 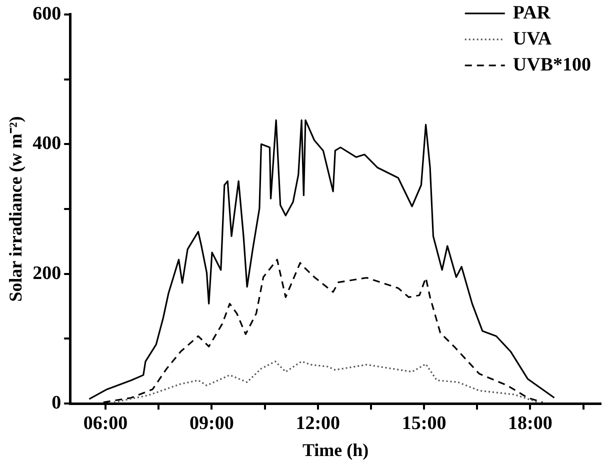 I want to click on x-tick-label: 18:00, so click(x=530, y=423).